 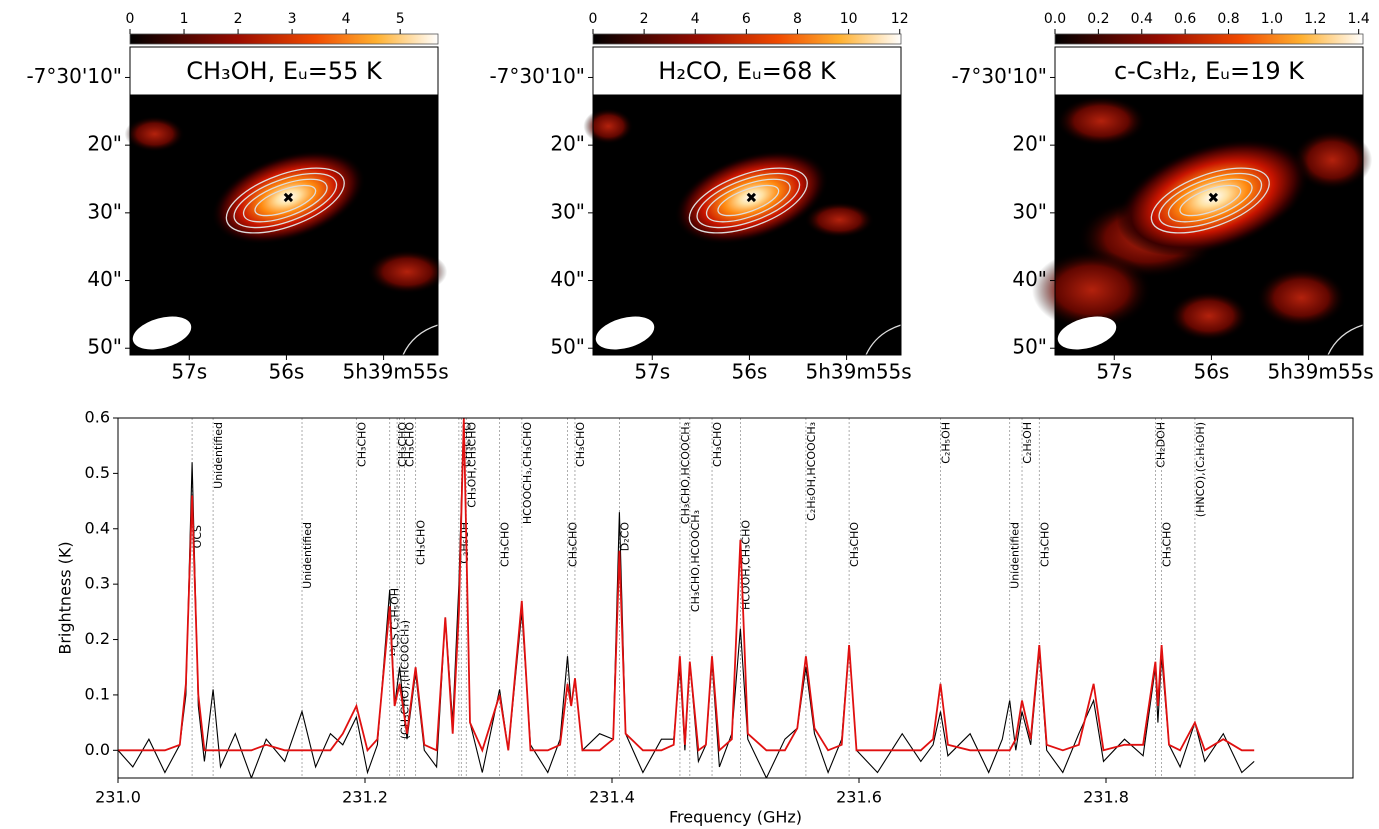 What do you see at coordinates (946, 443) in the screenshot?
I see `line-label: C₂H₅OH` at bounding box center [946, 443].